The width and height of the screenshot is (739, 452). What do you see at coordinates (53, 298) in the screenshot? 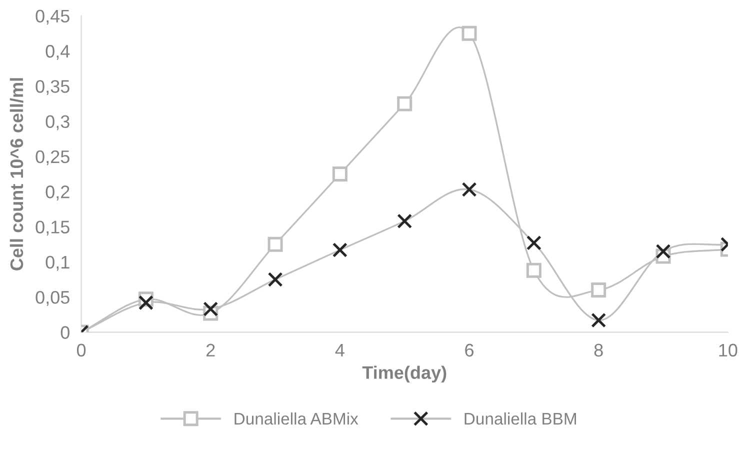
I see `y-tick-label: 0,05` at bounding box center [53, 298].